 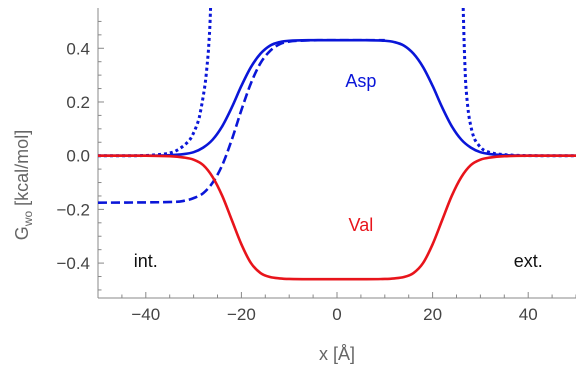 What do you see at coordinates (360, 81) in the screenshot?
I see `annotation-asp: Asp` at bounding box center [360, 81].